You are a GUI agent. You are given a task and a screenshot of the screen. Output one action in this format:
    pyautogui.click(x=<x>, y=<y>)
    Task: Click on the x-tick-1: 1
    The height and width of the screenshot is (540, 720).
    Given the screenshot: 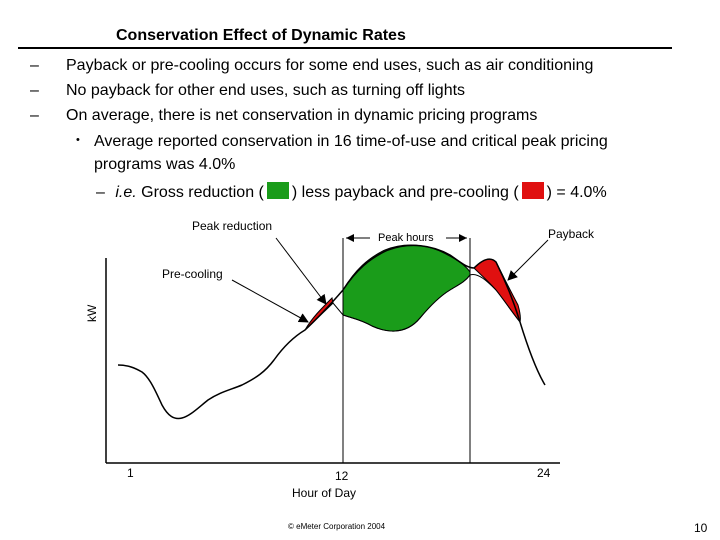 What is the action you would take?
    pyautogui.click(x=130, y=473)
    